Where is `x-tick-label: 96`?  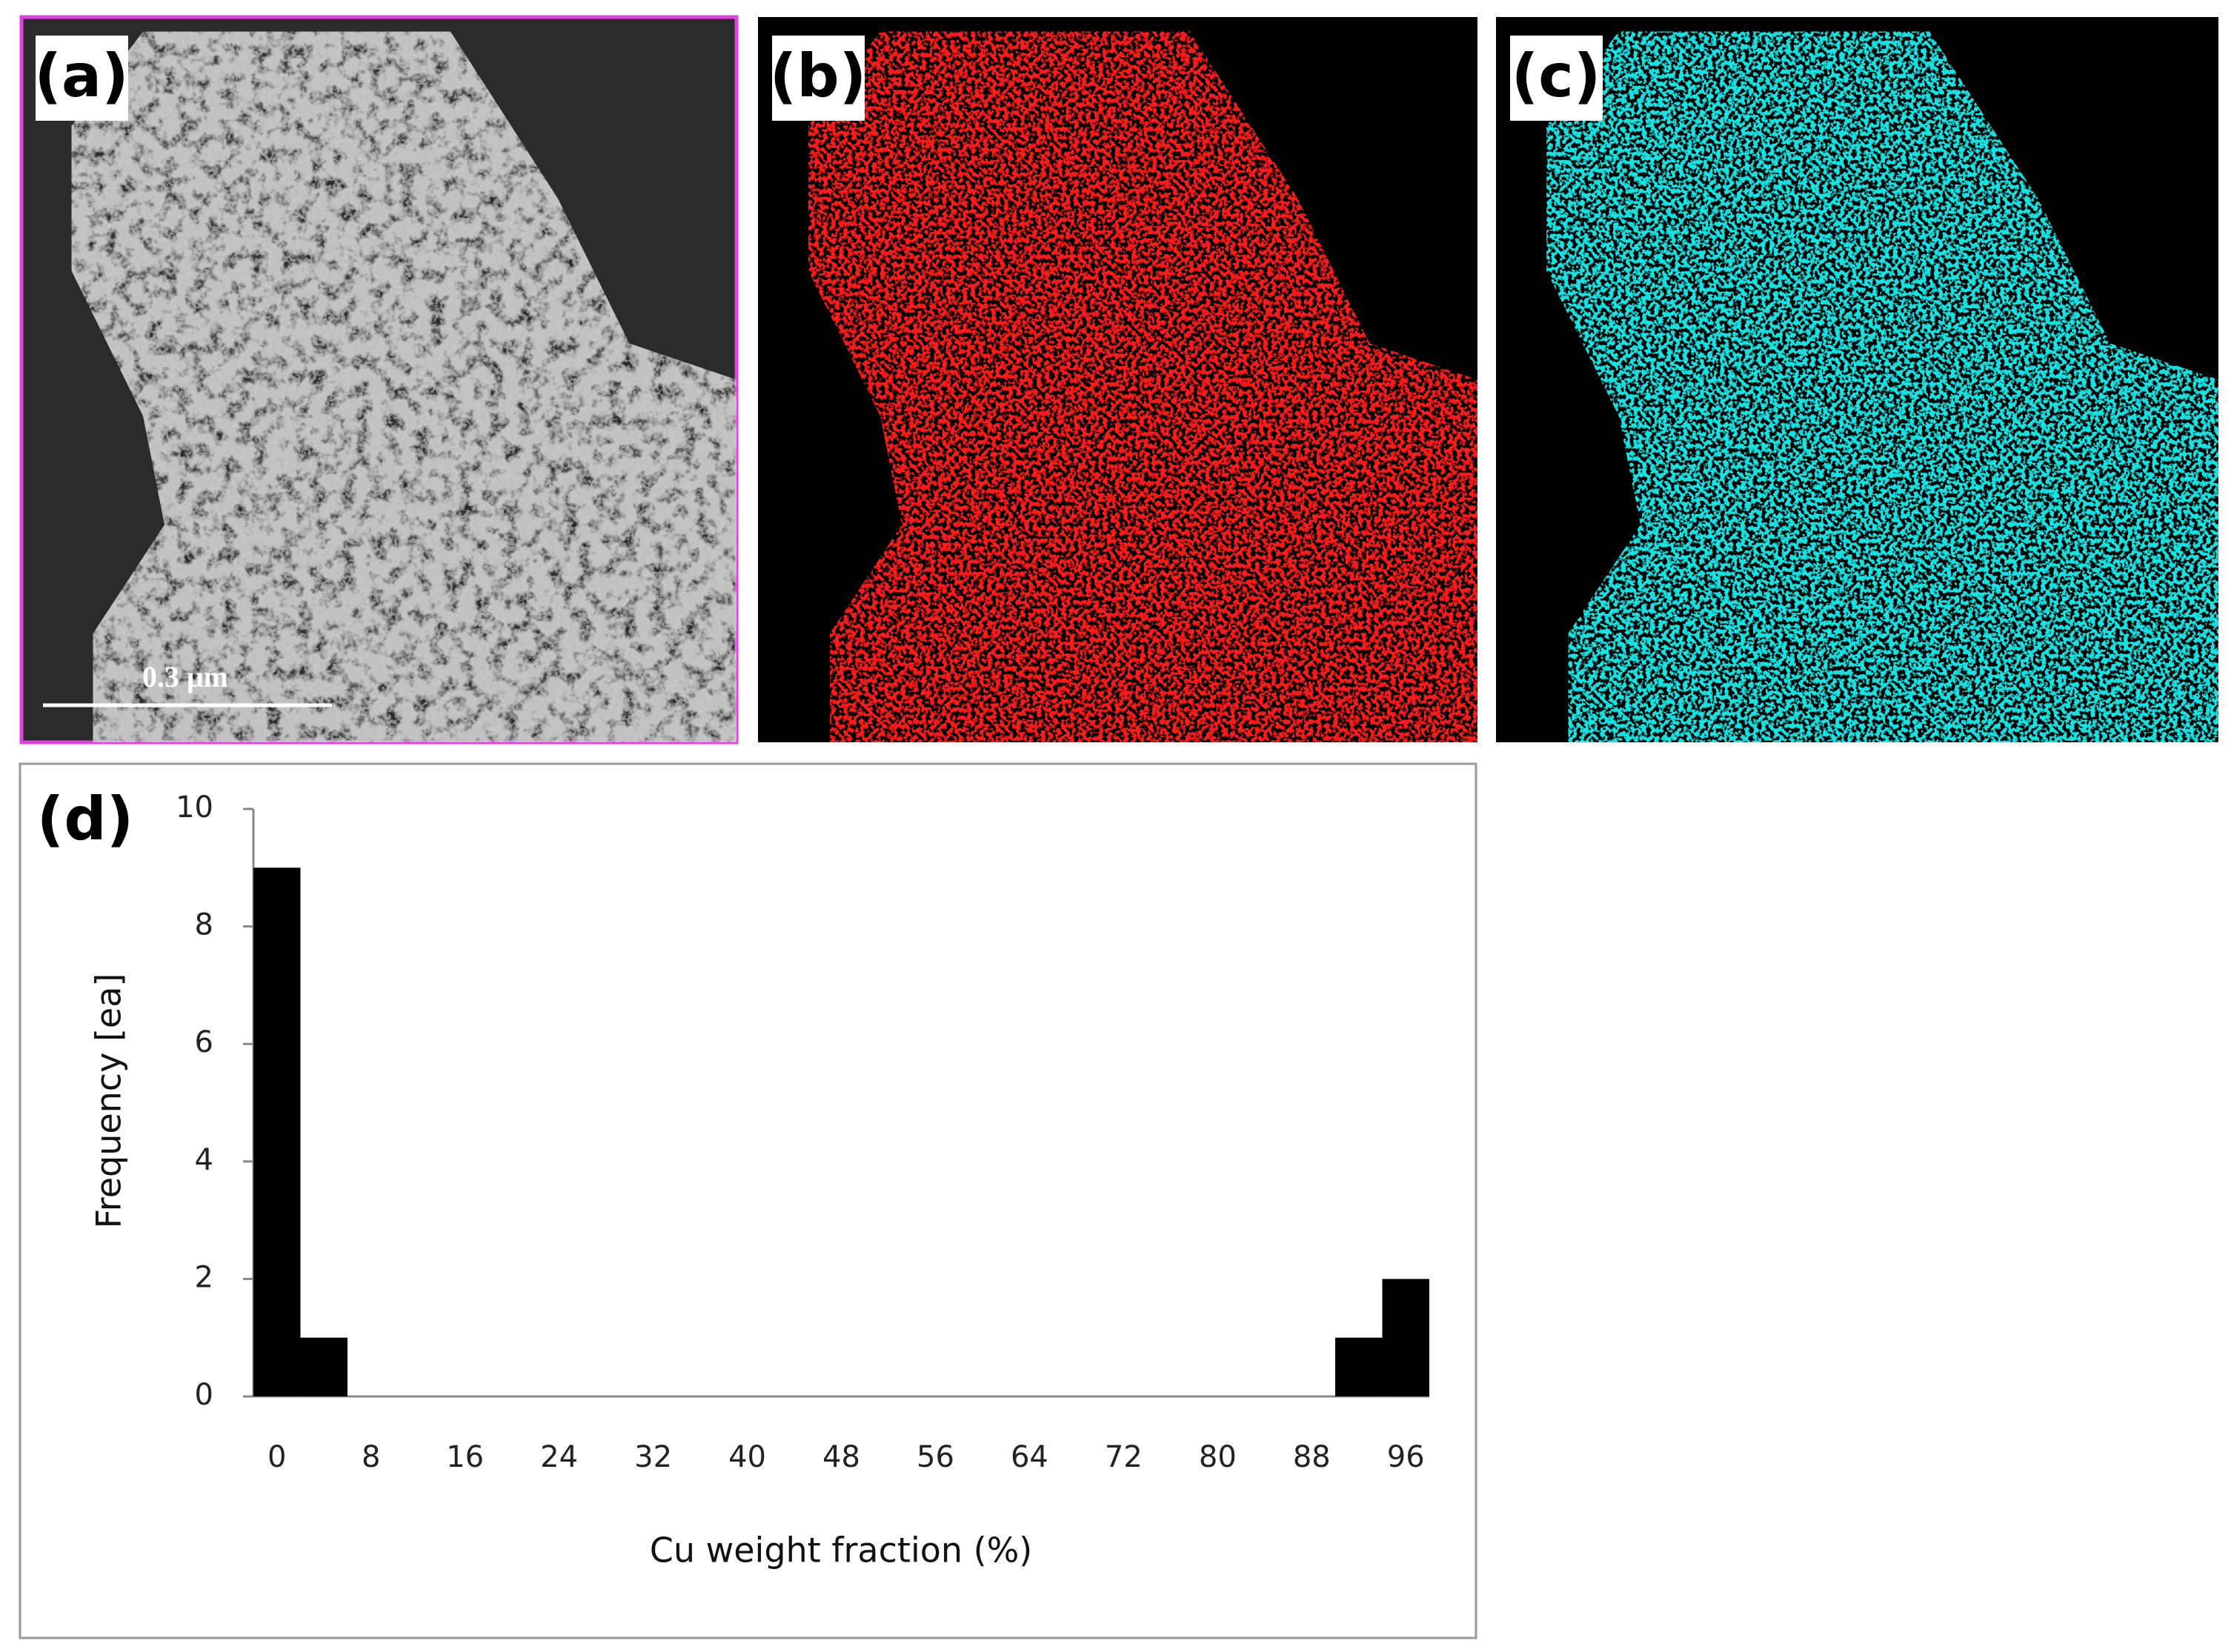
x-tick-label: 96 is located at coordinates (1406, 1457).